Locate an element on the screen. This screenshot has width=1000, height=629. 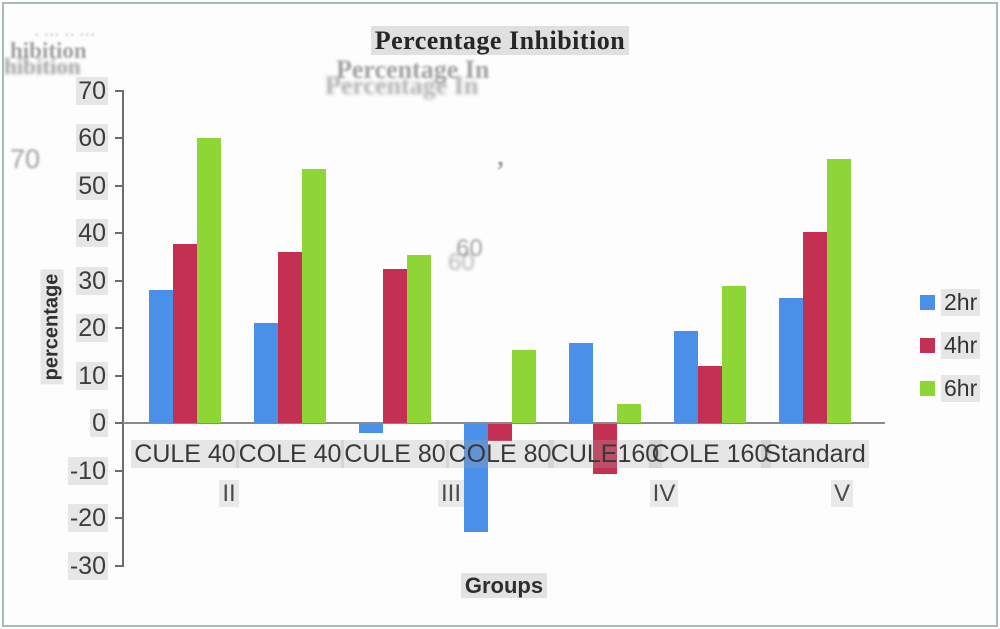
x-axis-title: Groups is located at coordinates (504, 586).